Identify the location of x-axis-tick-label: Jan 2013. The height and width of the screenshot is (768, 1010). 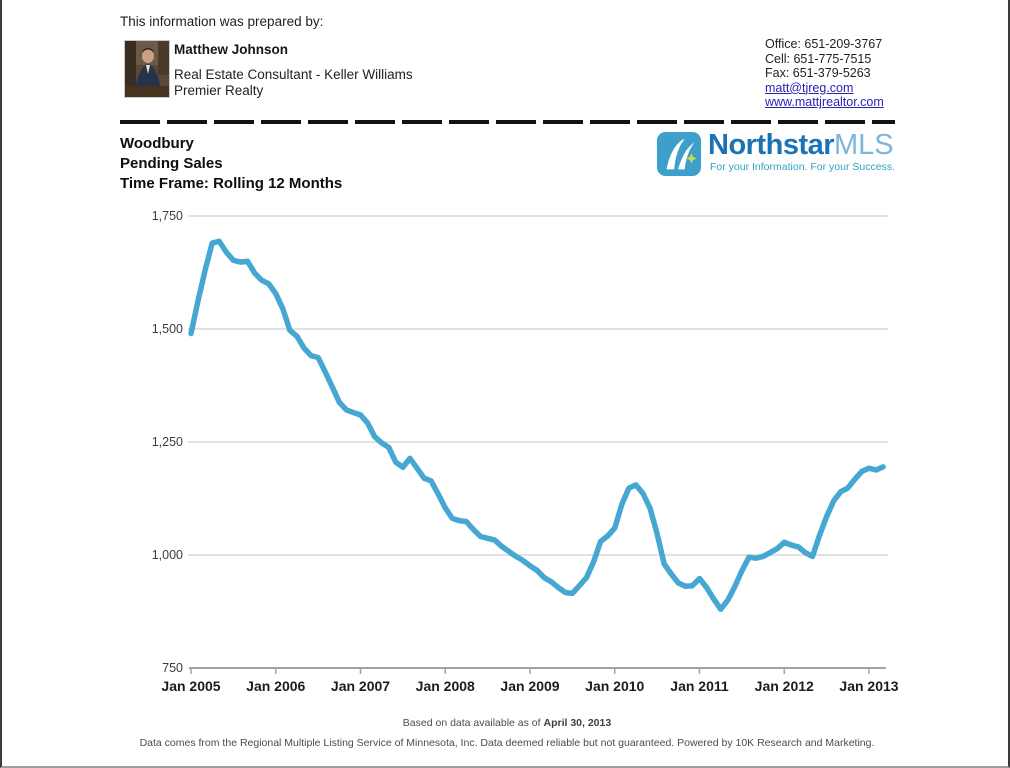
(868, 686).